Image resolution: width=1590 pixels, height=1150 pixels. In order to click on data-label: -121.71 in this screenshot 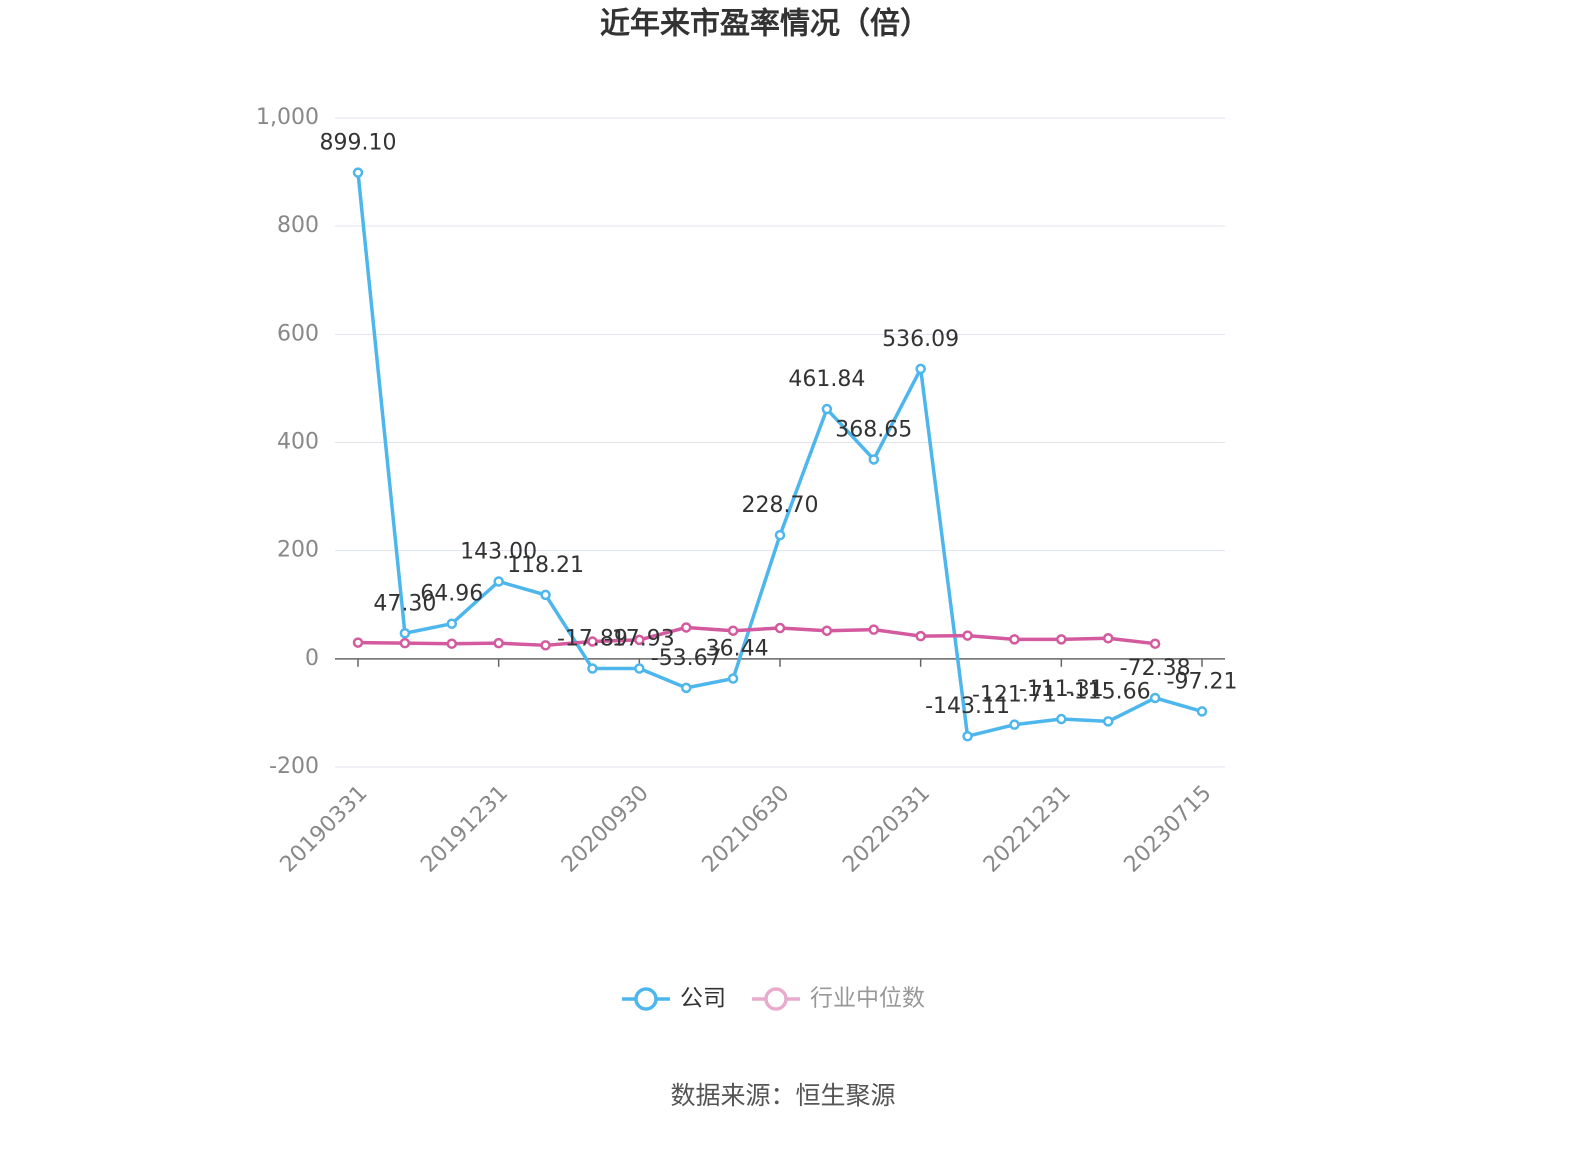, I will do `click(1014, 695)`.